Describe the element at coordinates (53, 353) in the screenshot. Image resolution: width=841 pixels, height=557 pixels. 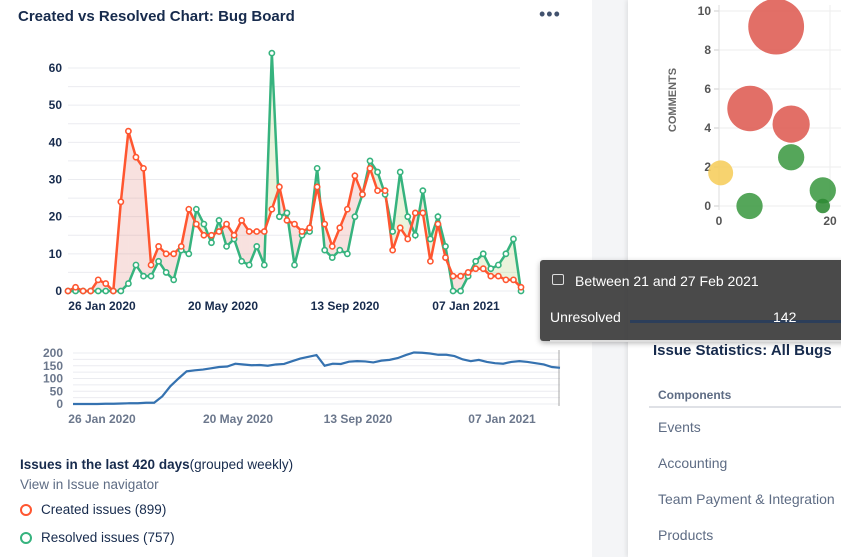
I see `y-tick-label: 200` at that location.